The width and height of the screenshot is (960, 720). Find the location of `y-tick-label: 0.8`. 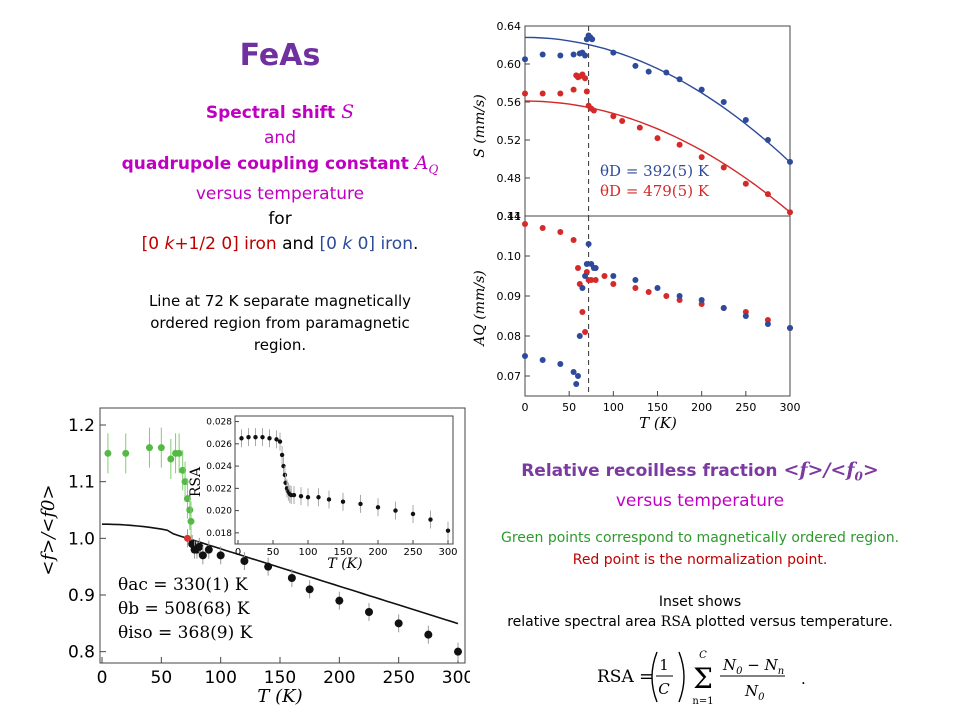

y-tick-label: 0.8 is located at coordinates (81, 653).